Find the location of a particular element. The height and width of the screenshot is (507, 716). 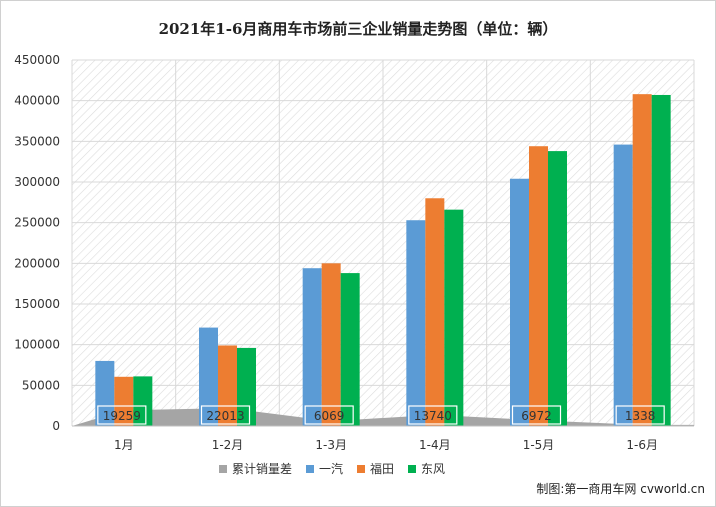

data-label: 1338 is located at coordinates (640, 416).